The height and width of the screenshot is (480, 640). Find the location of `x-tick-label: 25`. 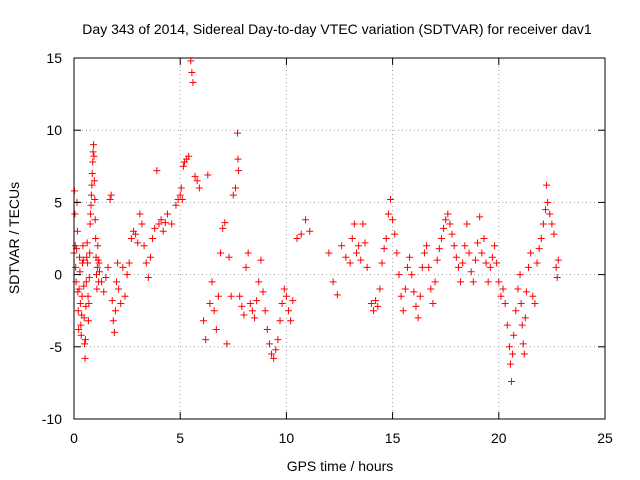

x-tick-label: 25 is located at coordinates (605, 438).